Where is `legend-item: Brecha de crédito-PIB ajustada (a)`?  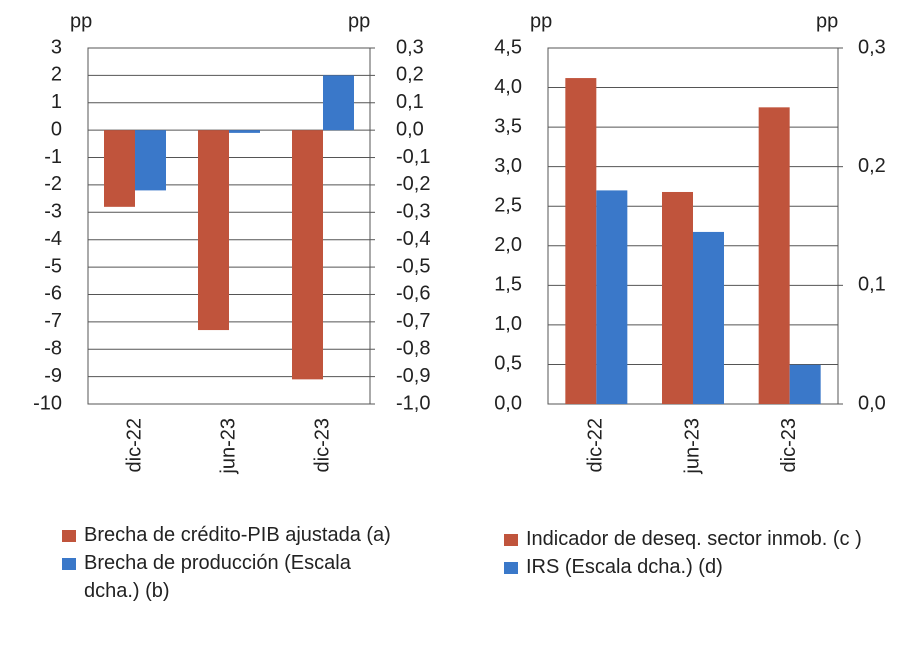 legend-item: Brecha de crédito-PIB ajustada (a) is located at coordinates (227, 535).